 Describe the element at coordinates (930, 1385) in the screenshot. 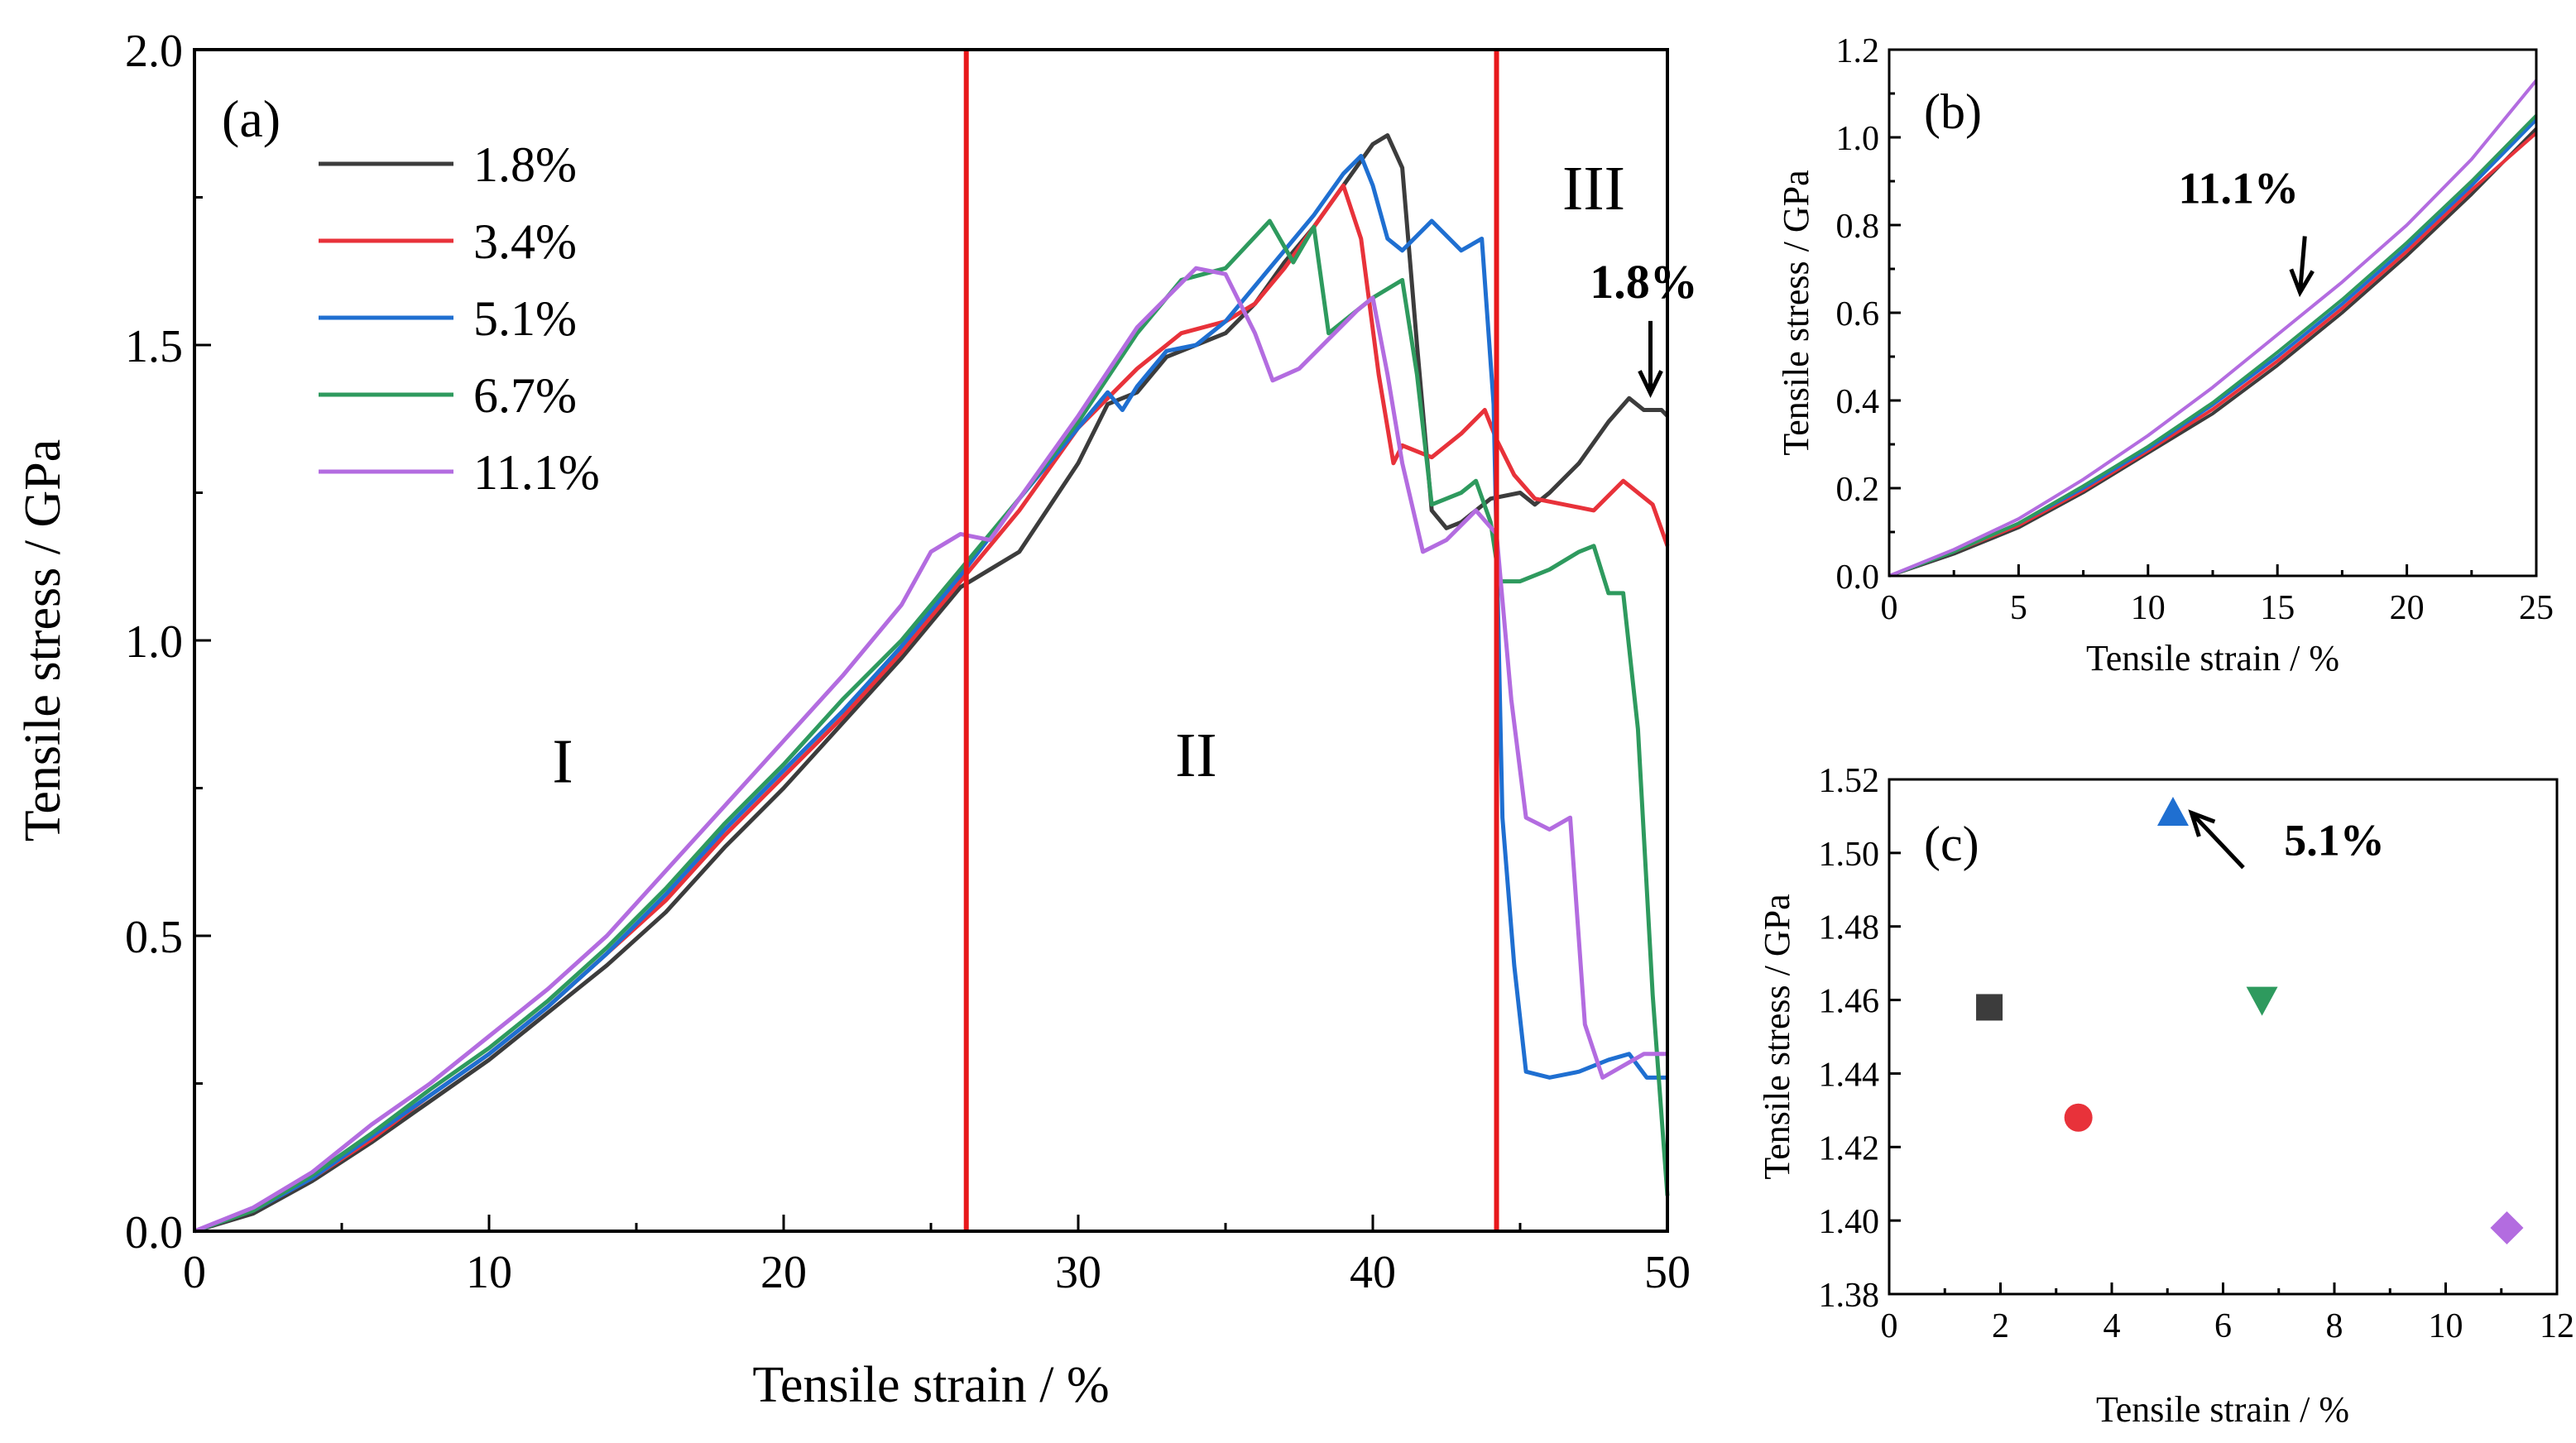

I see `panel-a-x-axis-label: Tensile strain / %` at that location.